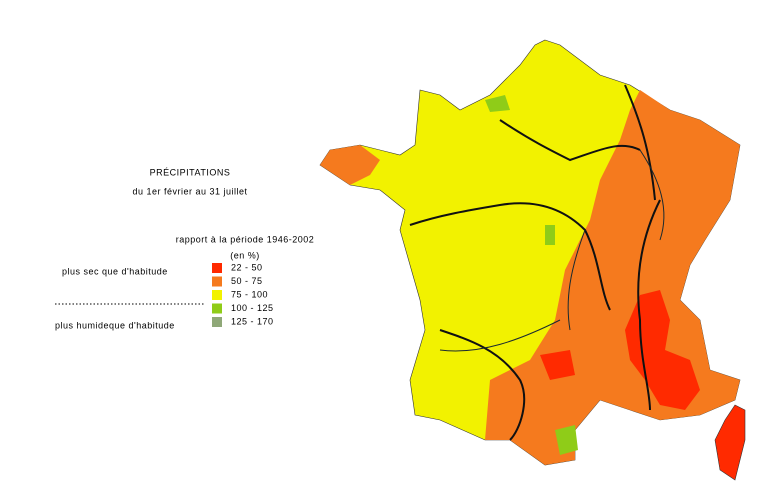  I want to click on river-seine, so click(570, 140).